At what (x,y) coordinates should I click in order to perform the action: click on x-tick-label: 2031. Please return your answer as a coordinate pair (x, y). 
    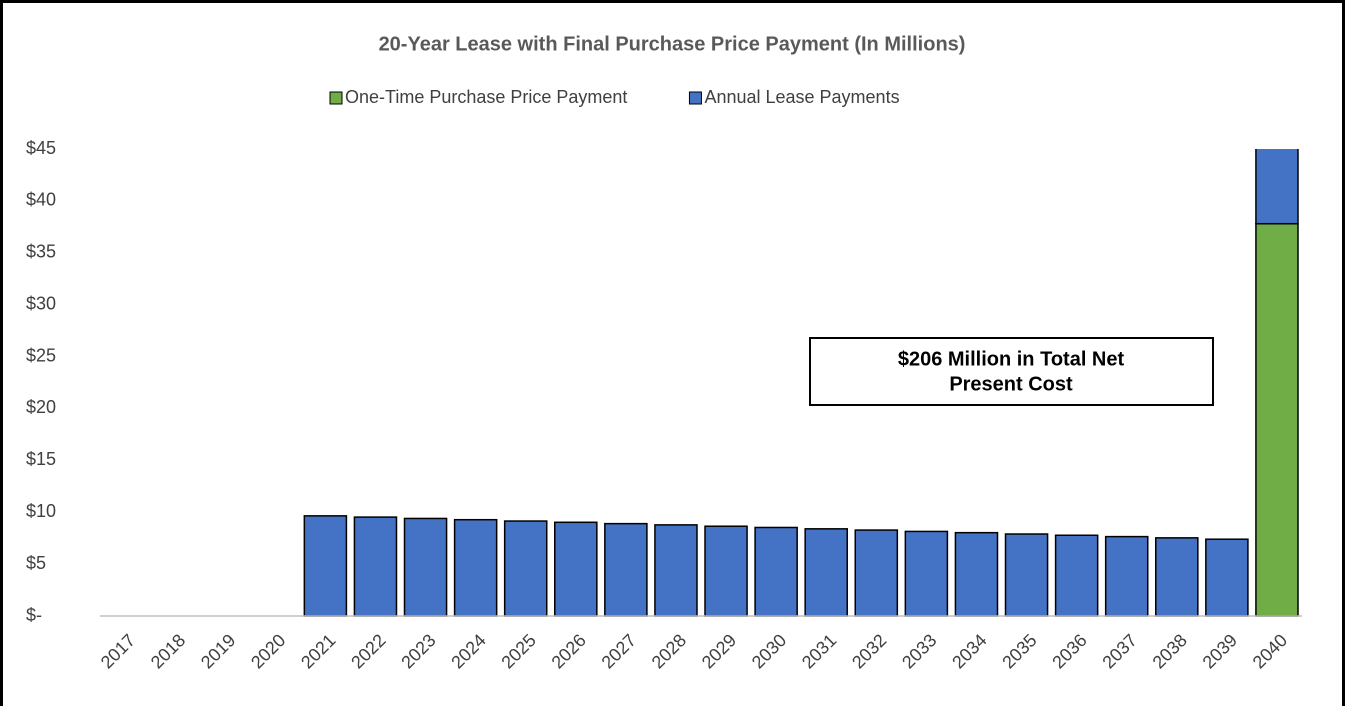
    Looking at the image, I should click on (819, 651).